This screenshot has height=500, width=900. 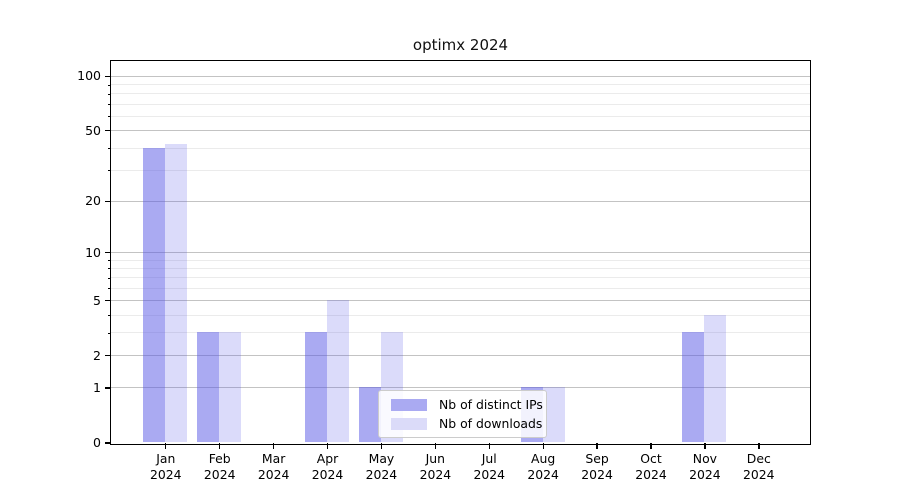 What do you see at coordinates (543, 466) in the screenshot?
I see `x-axis-tick-label: Aug 2024` at bounding box center [543, 466].